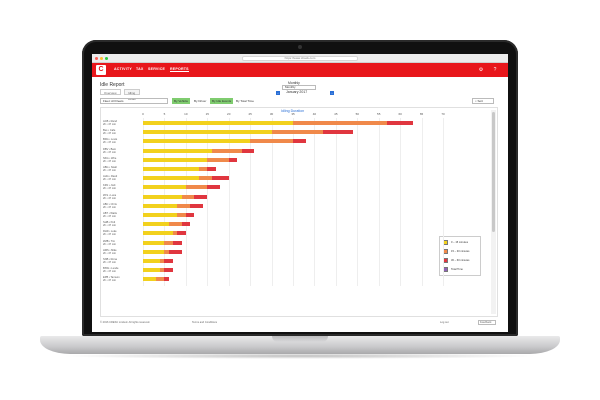 This screenshot has width=600, height=400. I want to click on nav-reports: REPORTS, so click(179, 69).